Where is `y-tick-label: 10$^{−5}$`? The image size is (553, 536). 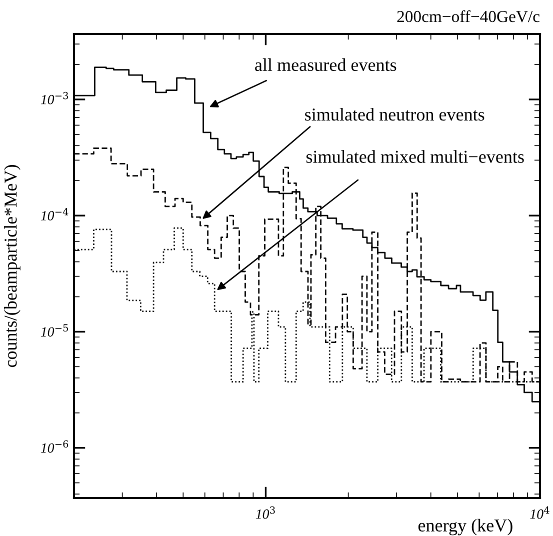 y-tick-label: 10$^{−5}$ is located at coordinates (54, 330).